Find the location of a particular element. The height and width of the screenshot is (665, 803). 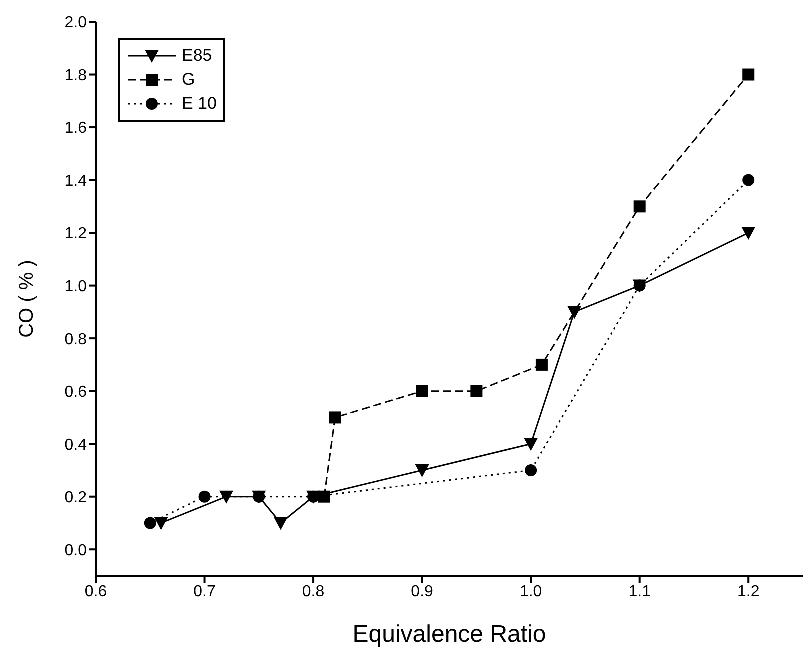

y-axis-title: CO ( % ) is located at coordinates (27, 299).